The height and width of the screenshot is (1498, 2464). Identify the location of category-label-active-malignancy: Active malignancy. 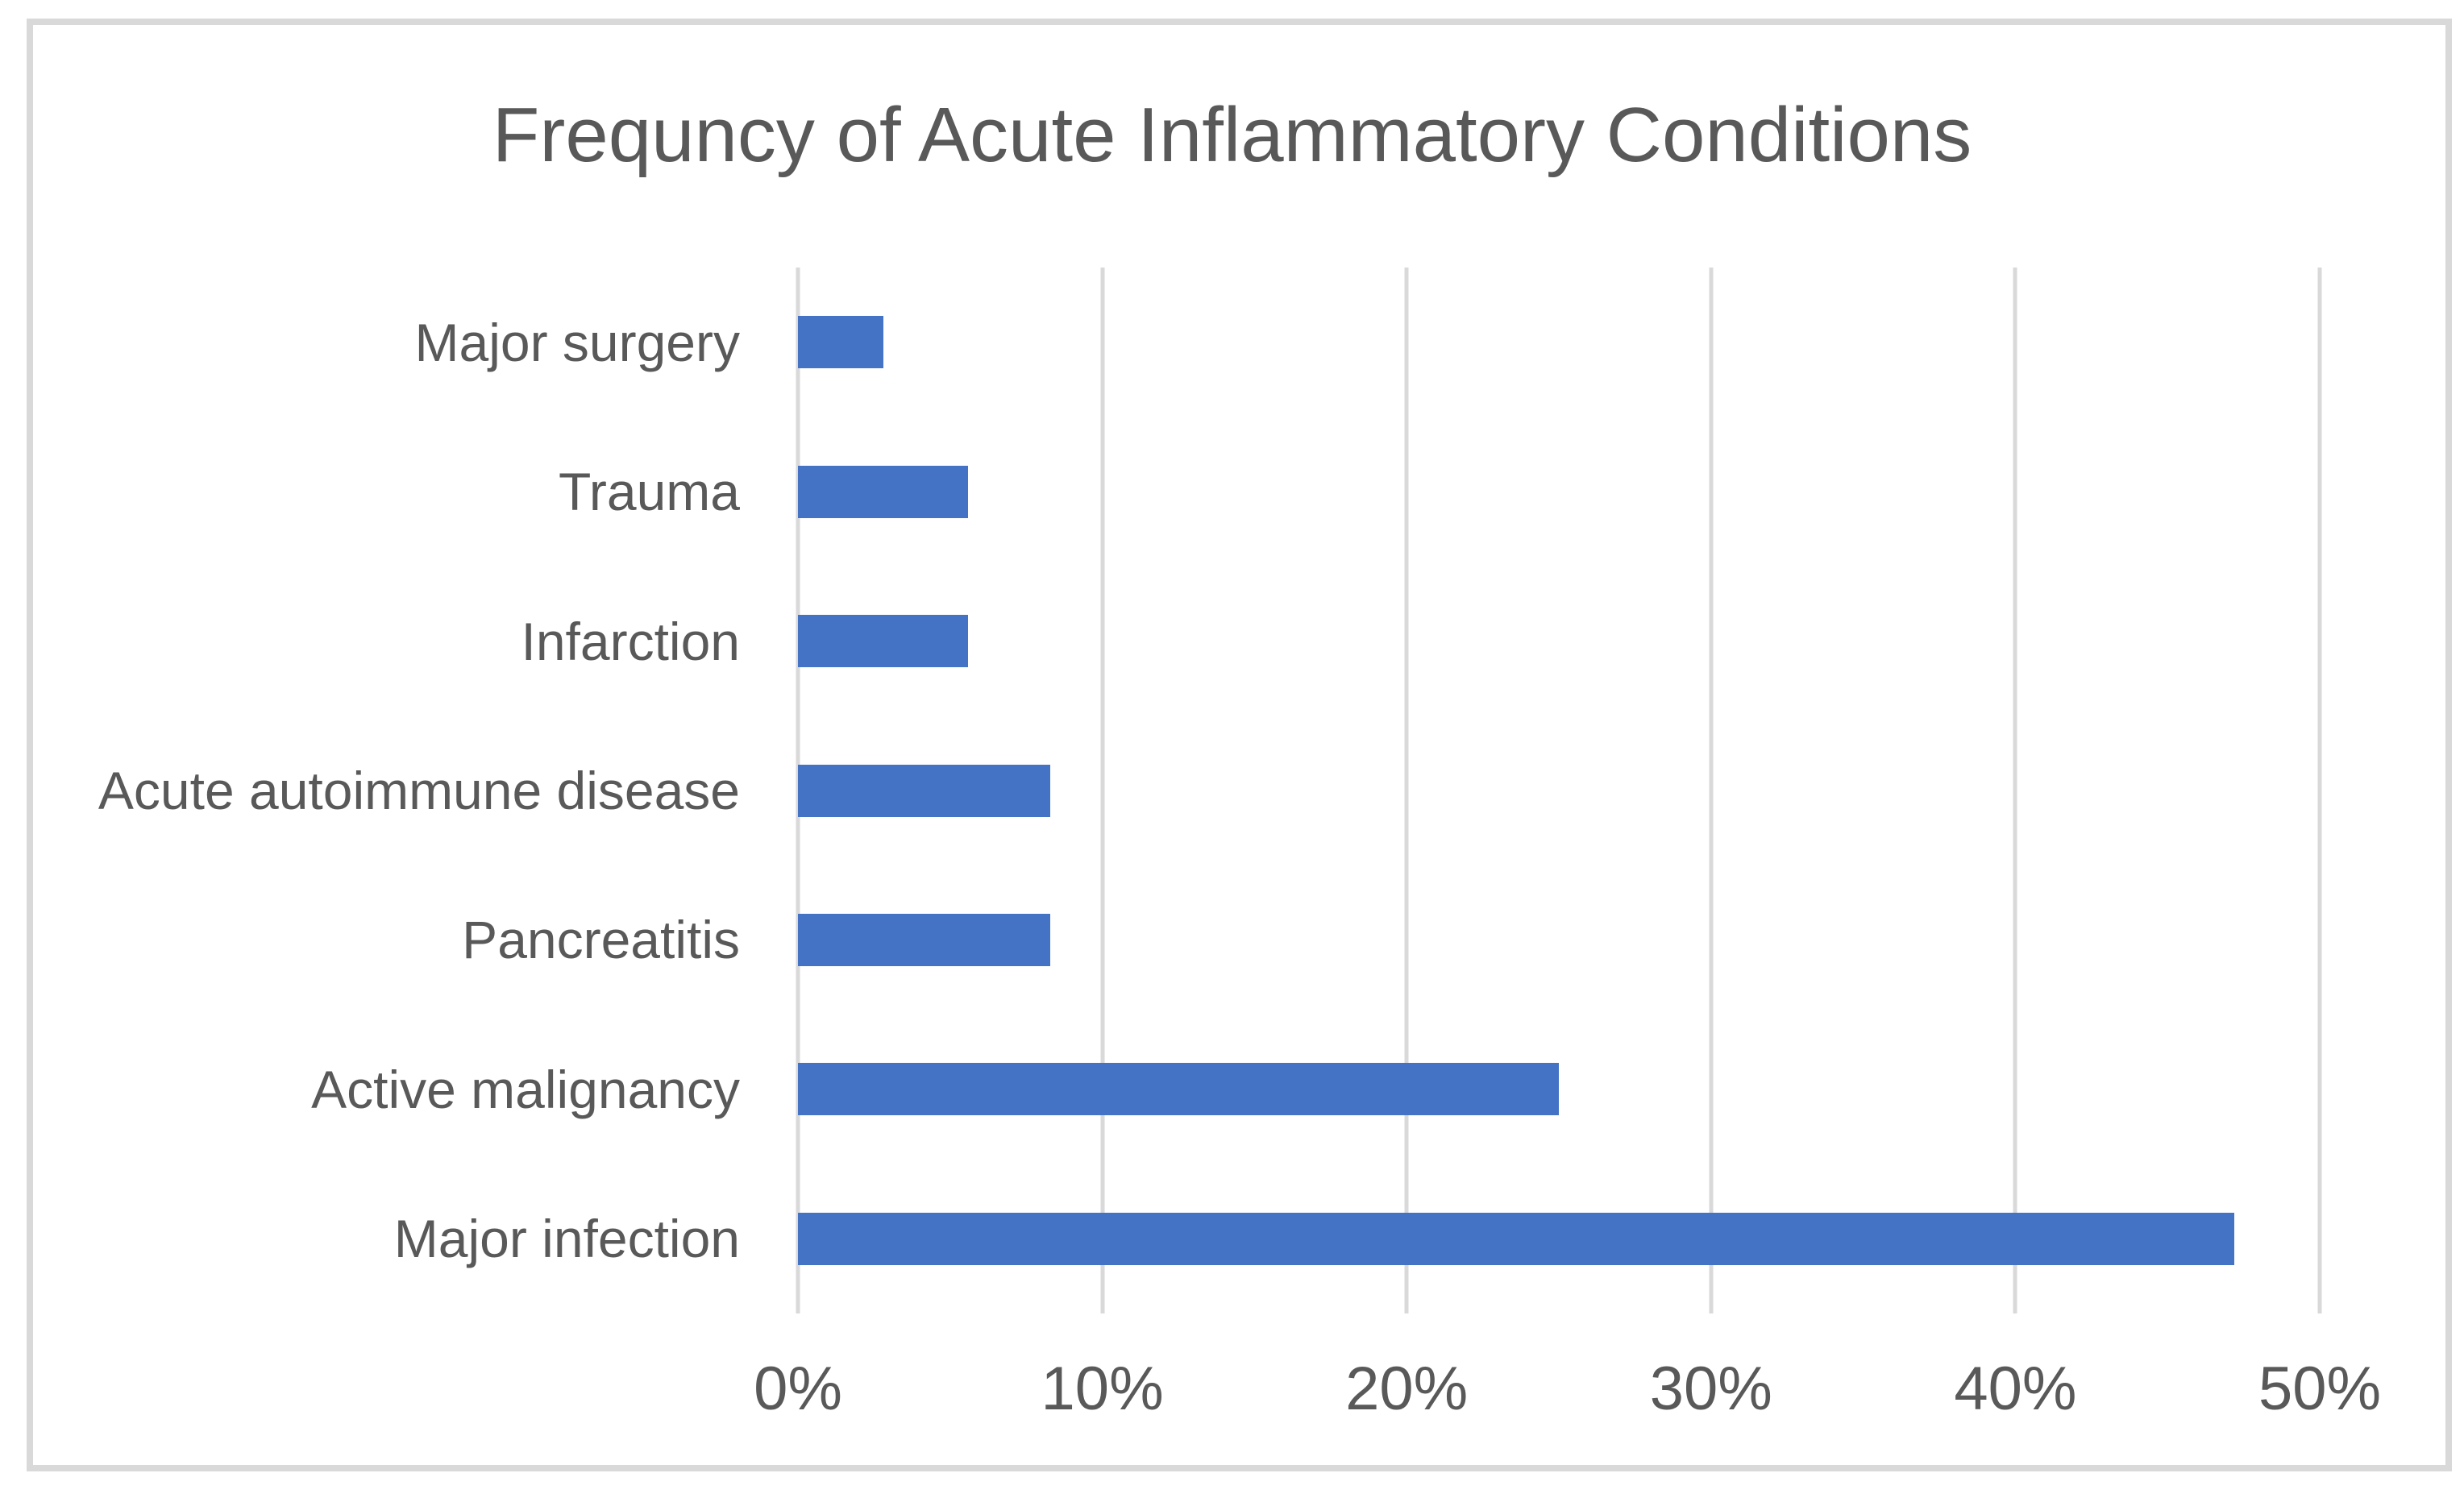
(525, 1089).